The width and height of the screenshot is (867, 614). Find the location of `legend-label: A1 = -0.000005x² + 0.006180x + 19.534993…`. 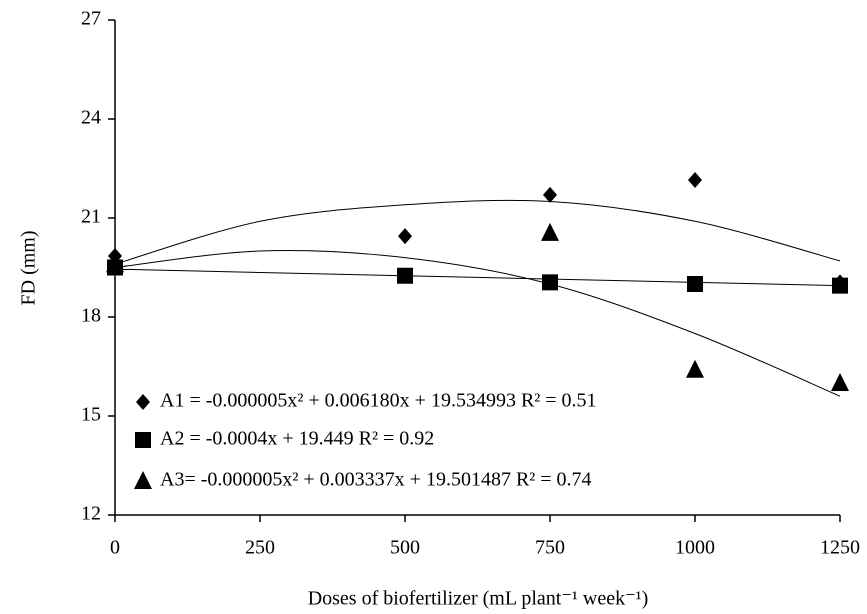

legend-label: A1 = -0.000005x² + 0.006180x + 19.534993… is located at coordinates (378, 401).